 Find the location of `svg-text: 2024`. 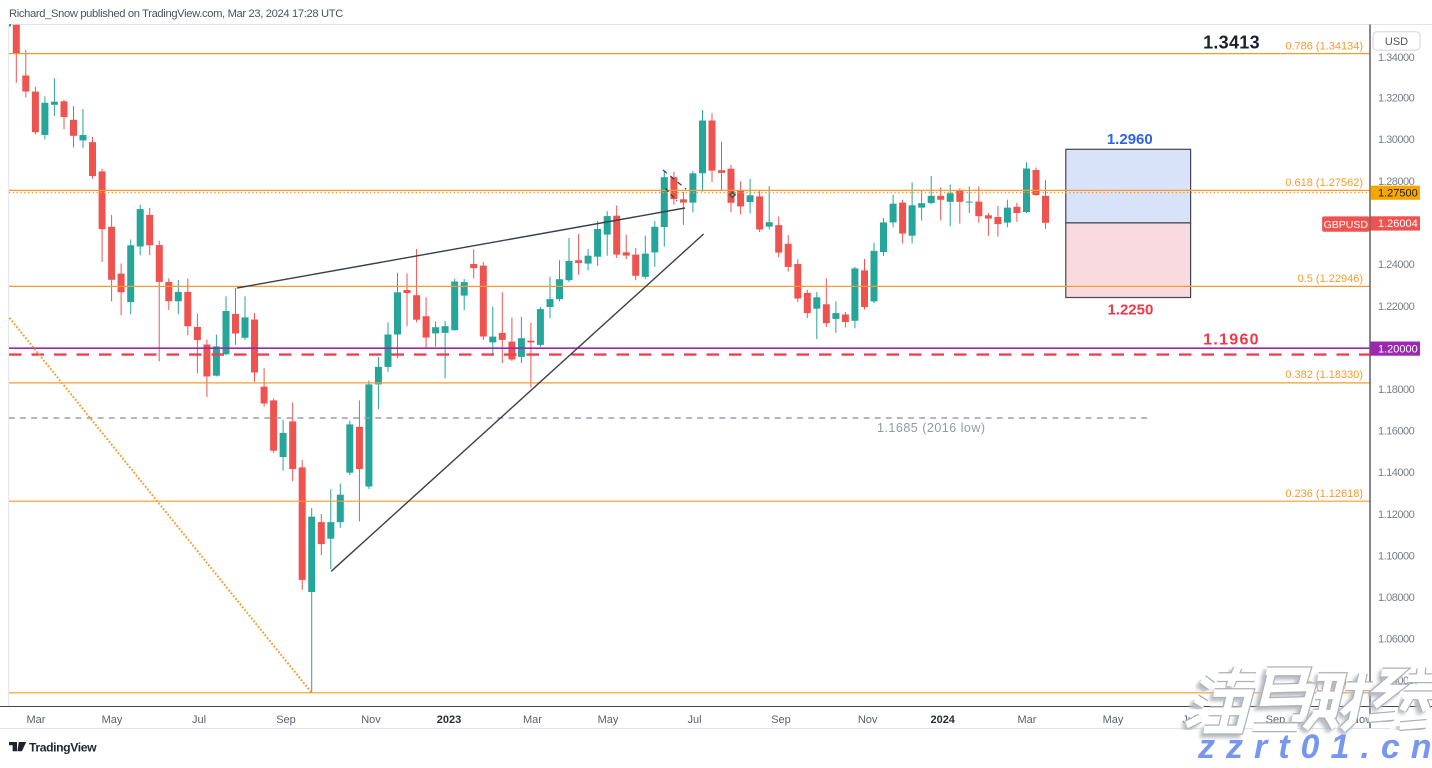

svg-text: 2024 is located at coordinates (942, 720).